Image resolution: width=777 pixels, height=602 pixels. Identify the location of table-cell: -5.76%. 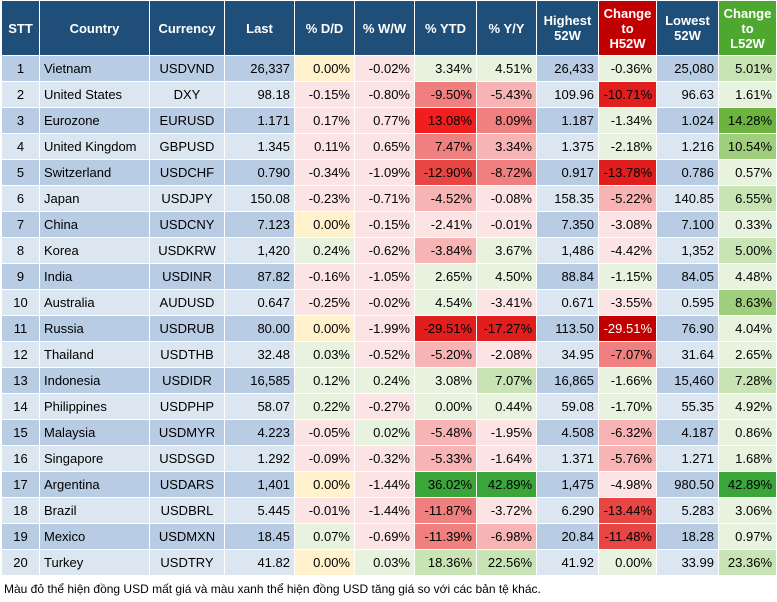
(627, 458).